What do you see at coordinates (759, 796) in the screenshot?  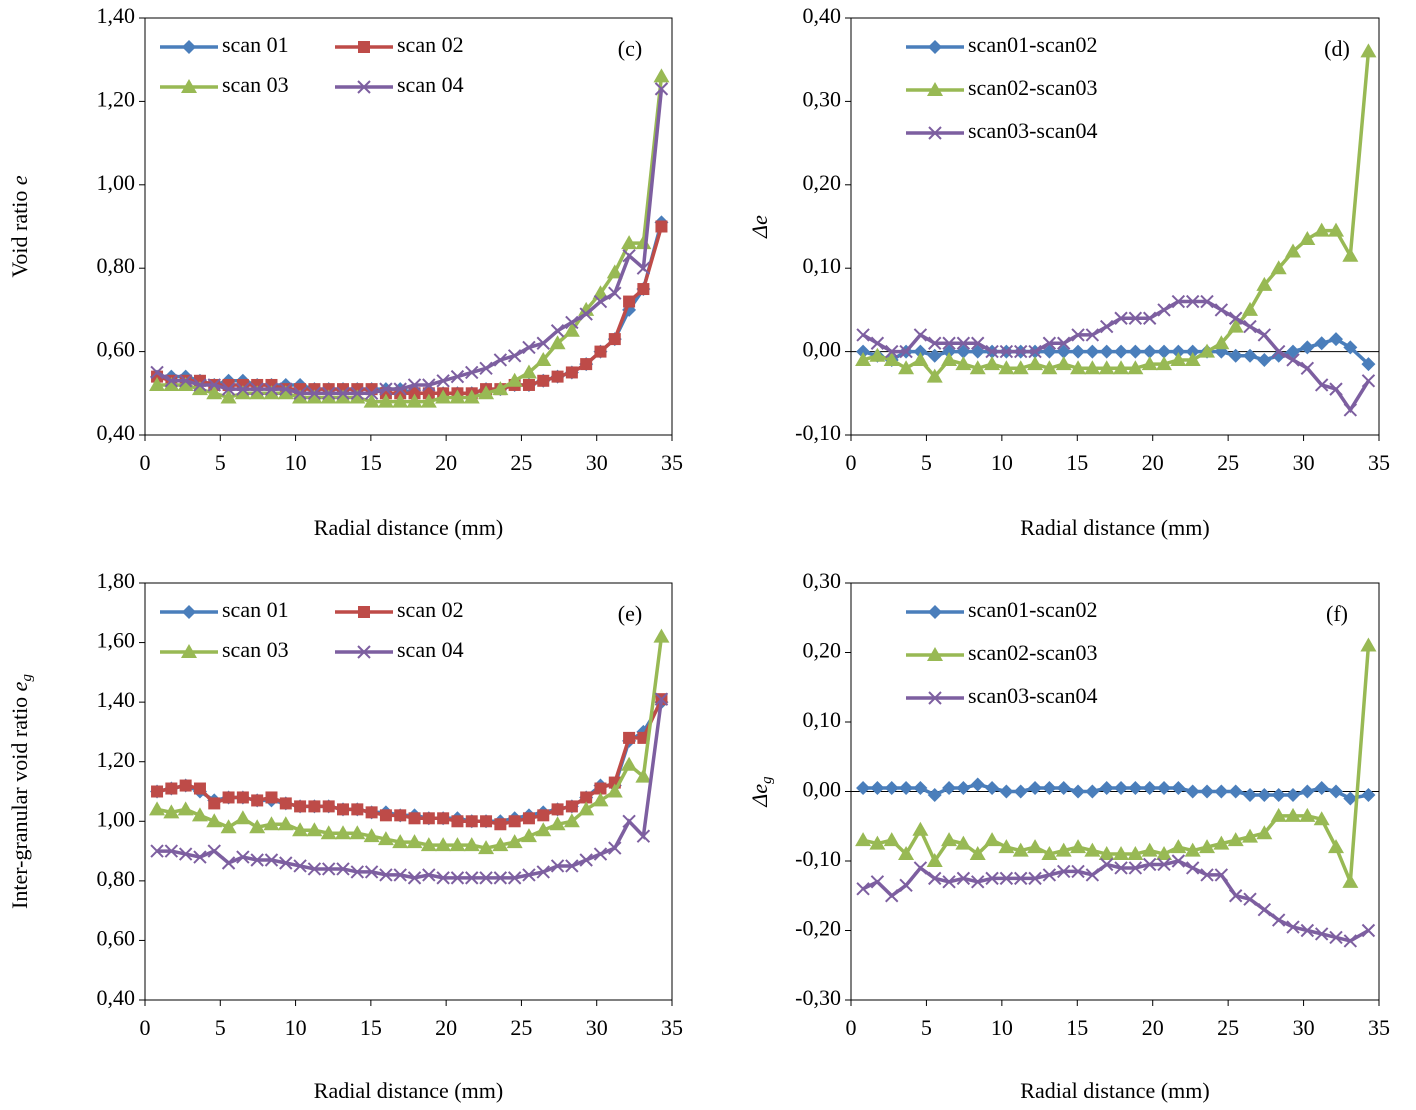 I see `y-axis-label-symbol: Δe` at bounding box center [759, 796].